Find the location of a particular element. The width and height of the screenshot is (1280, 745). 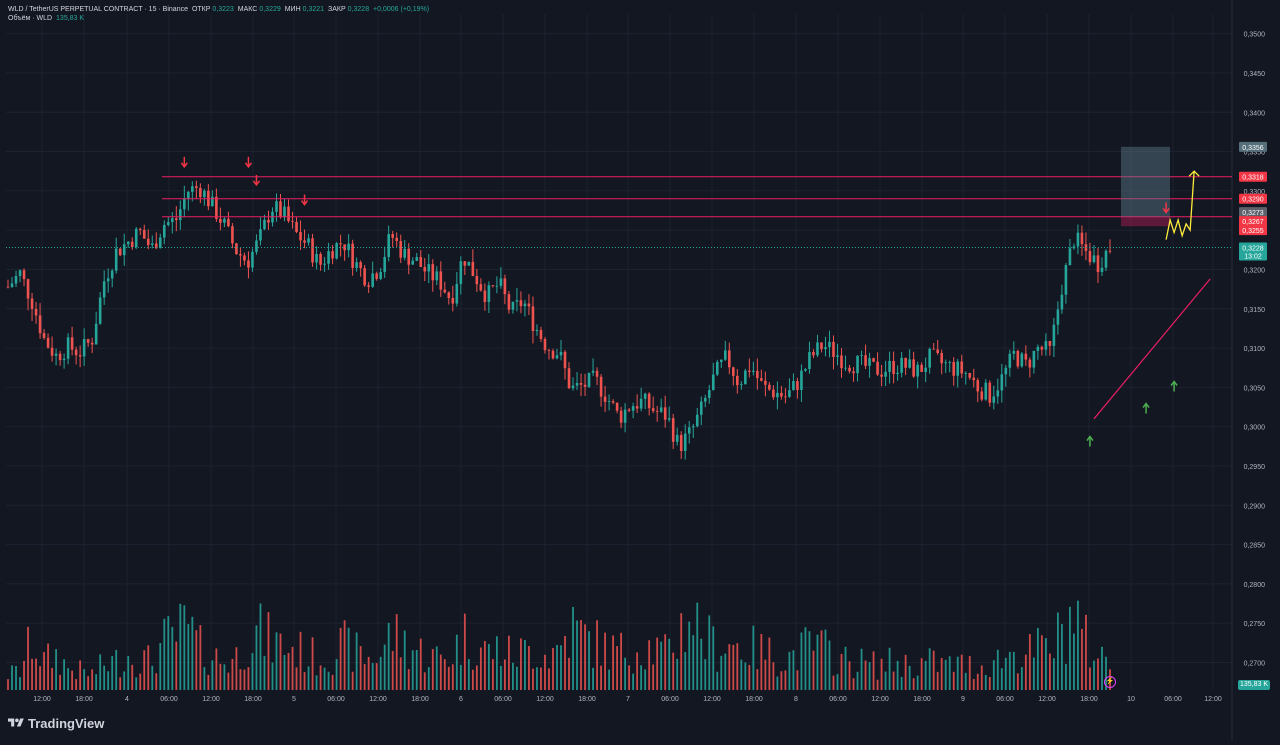

lightning-icon: ⚡ is located at coordinates (1110, 682).